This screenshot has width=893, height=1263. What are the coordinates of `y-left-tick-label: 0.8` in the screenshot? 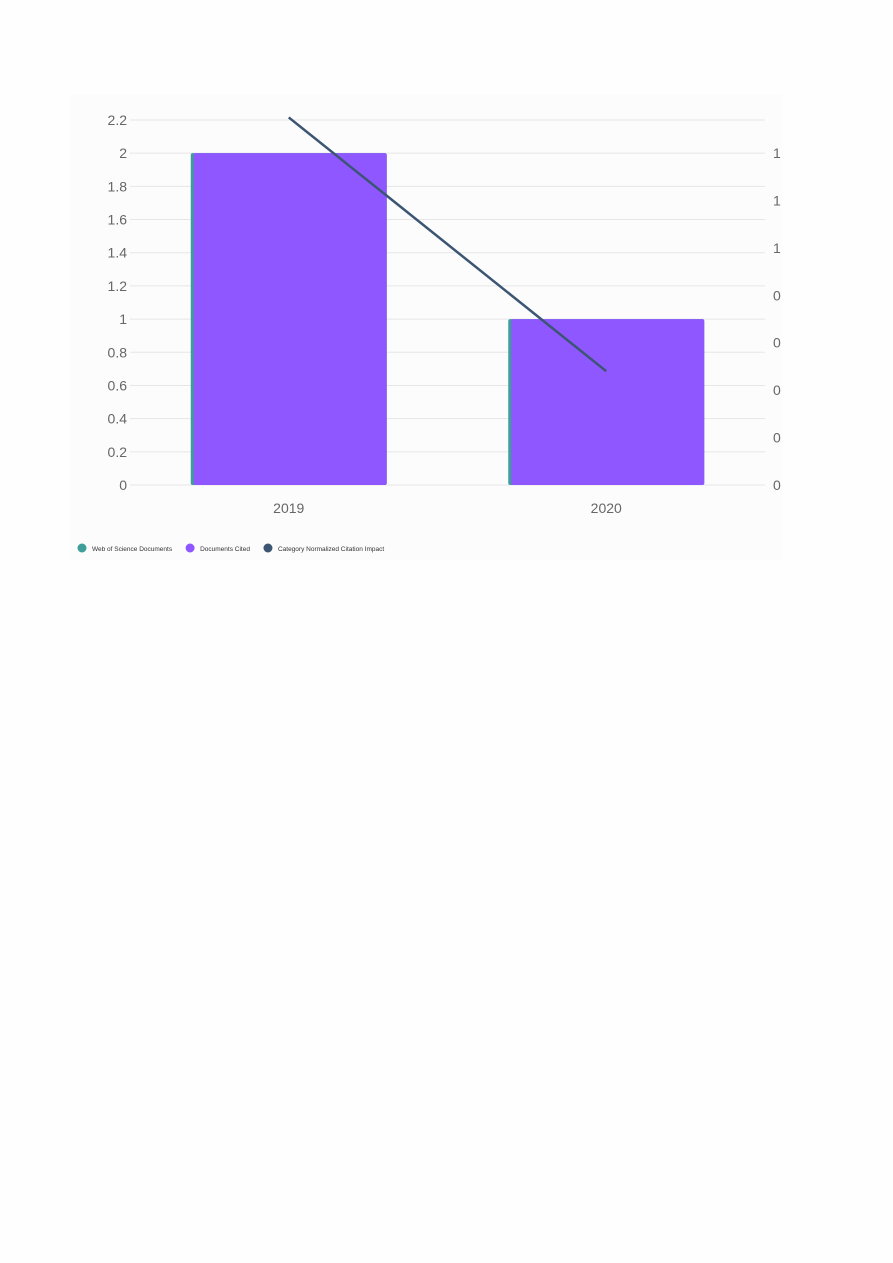 It's located at (118, 352).